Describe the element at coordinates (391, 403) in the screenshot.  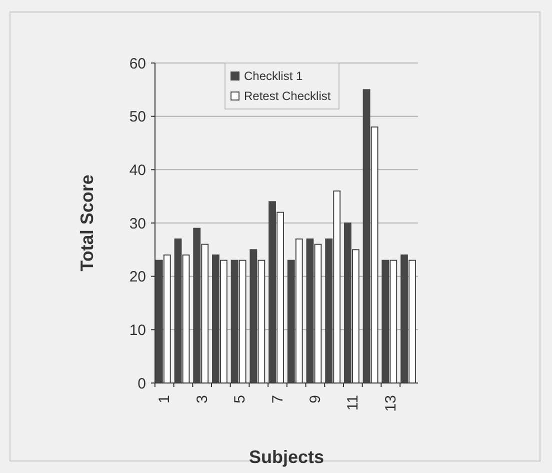
I see `x-tick-label: 13` at that location.